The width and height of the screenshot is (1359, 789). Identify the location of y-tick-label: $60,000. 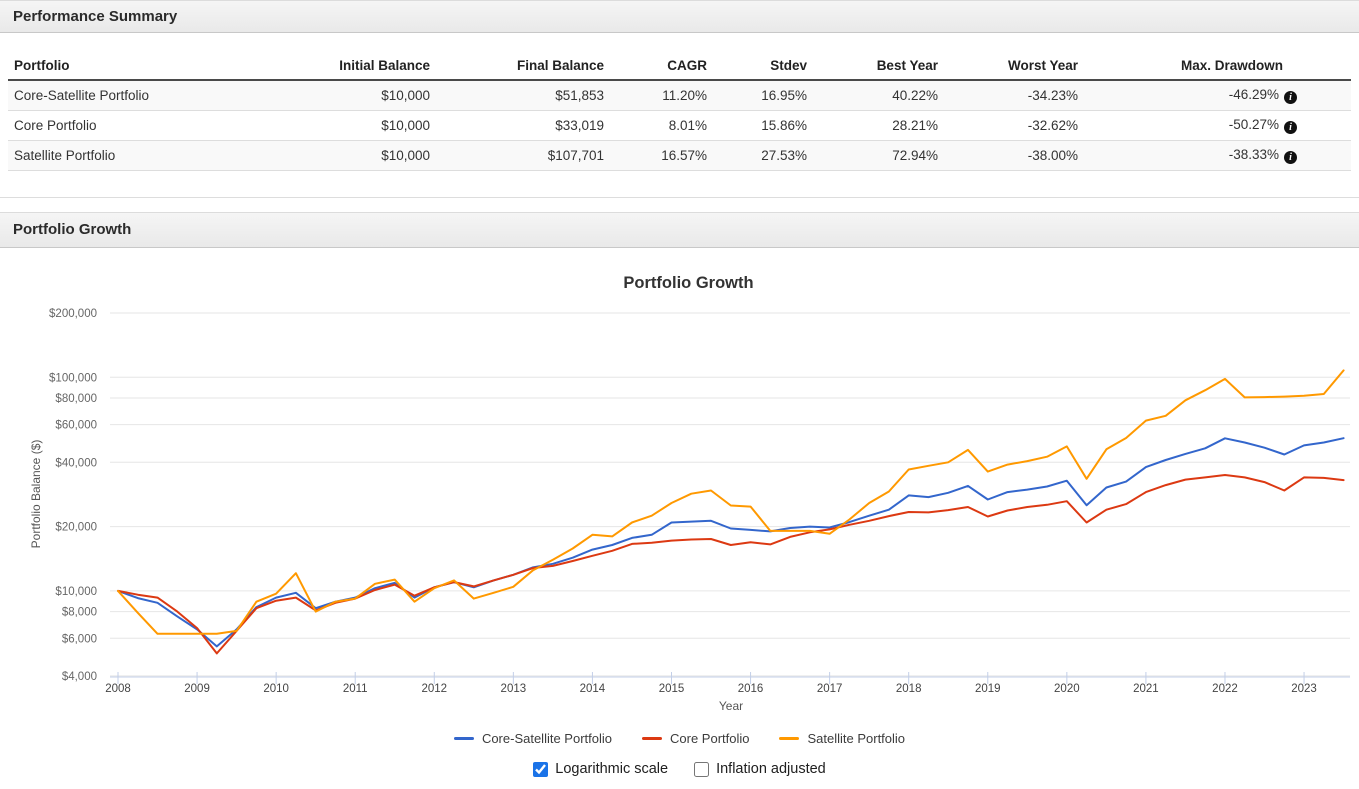
(76, 426).